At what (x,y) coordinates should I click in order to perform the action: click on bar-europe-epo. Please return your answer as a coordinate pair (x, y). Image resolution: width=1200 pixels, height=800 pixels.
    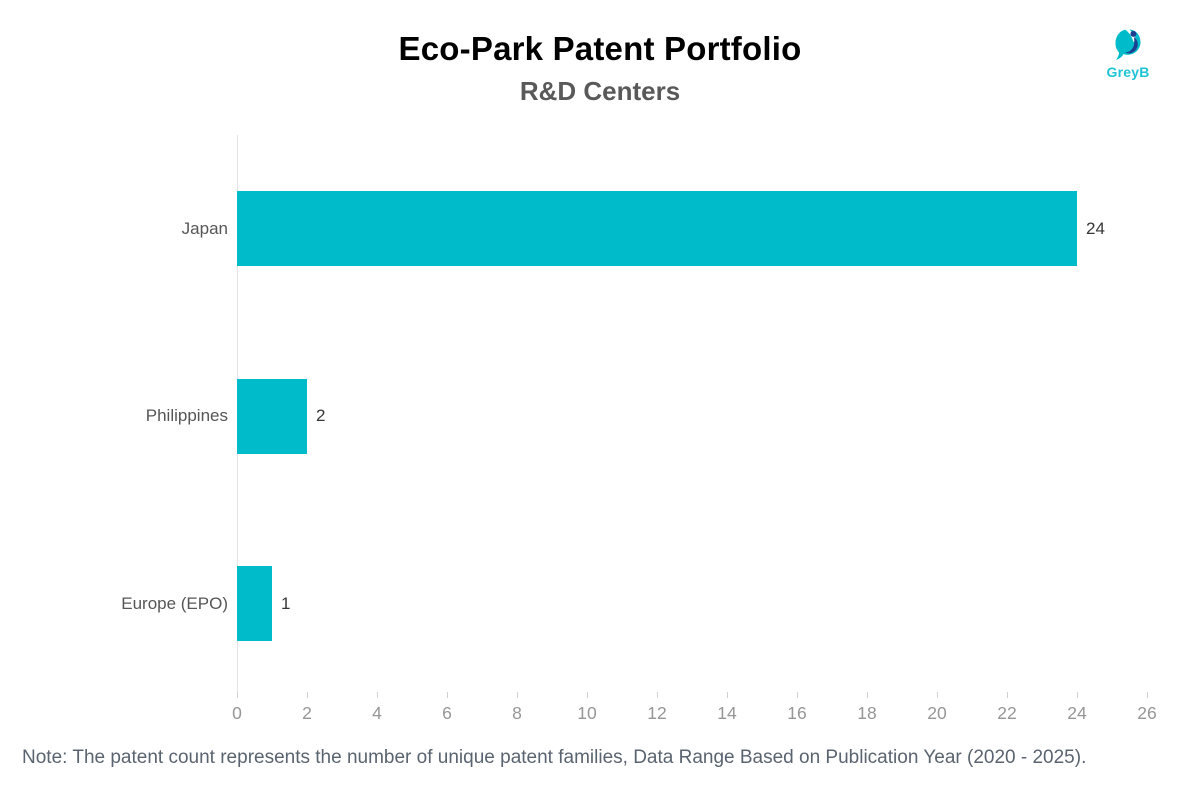
    Looking at the image, I should click on (254, 604).